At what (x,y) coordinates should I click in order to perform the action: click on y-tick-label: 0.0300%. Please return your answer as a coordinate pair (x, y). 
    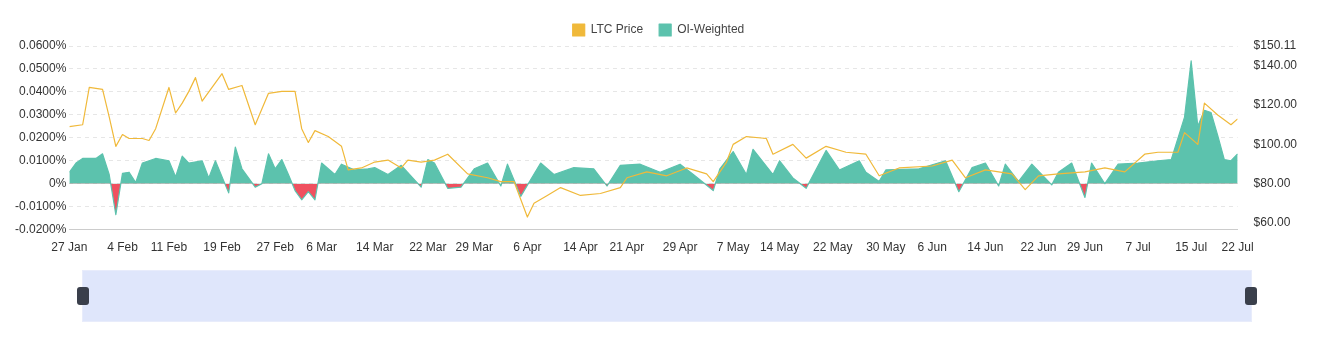
    Looking at the image, I should click on (42, 114).